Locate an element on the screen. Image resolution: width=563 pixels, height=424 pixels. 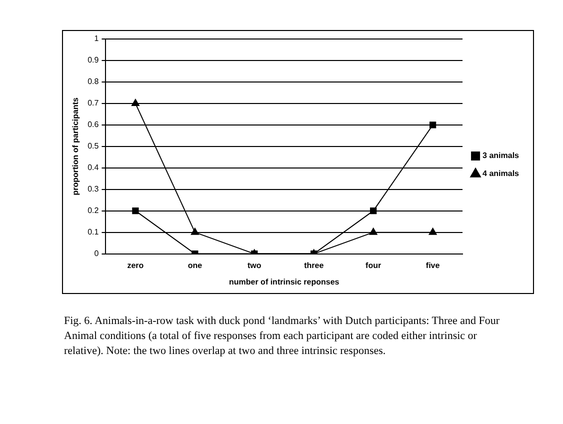
y-axis-title: proportion of participants is located at coordinates (75, 146).